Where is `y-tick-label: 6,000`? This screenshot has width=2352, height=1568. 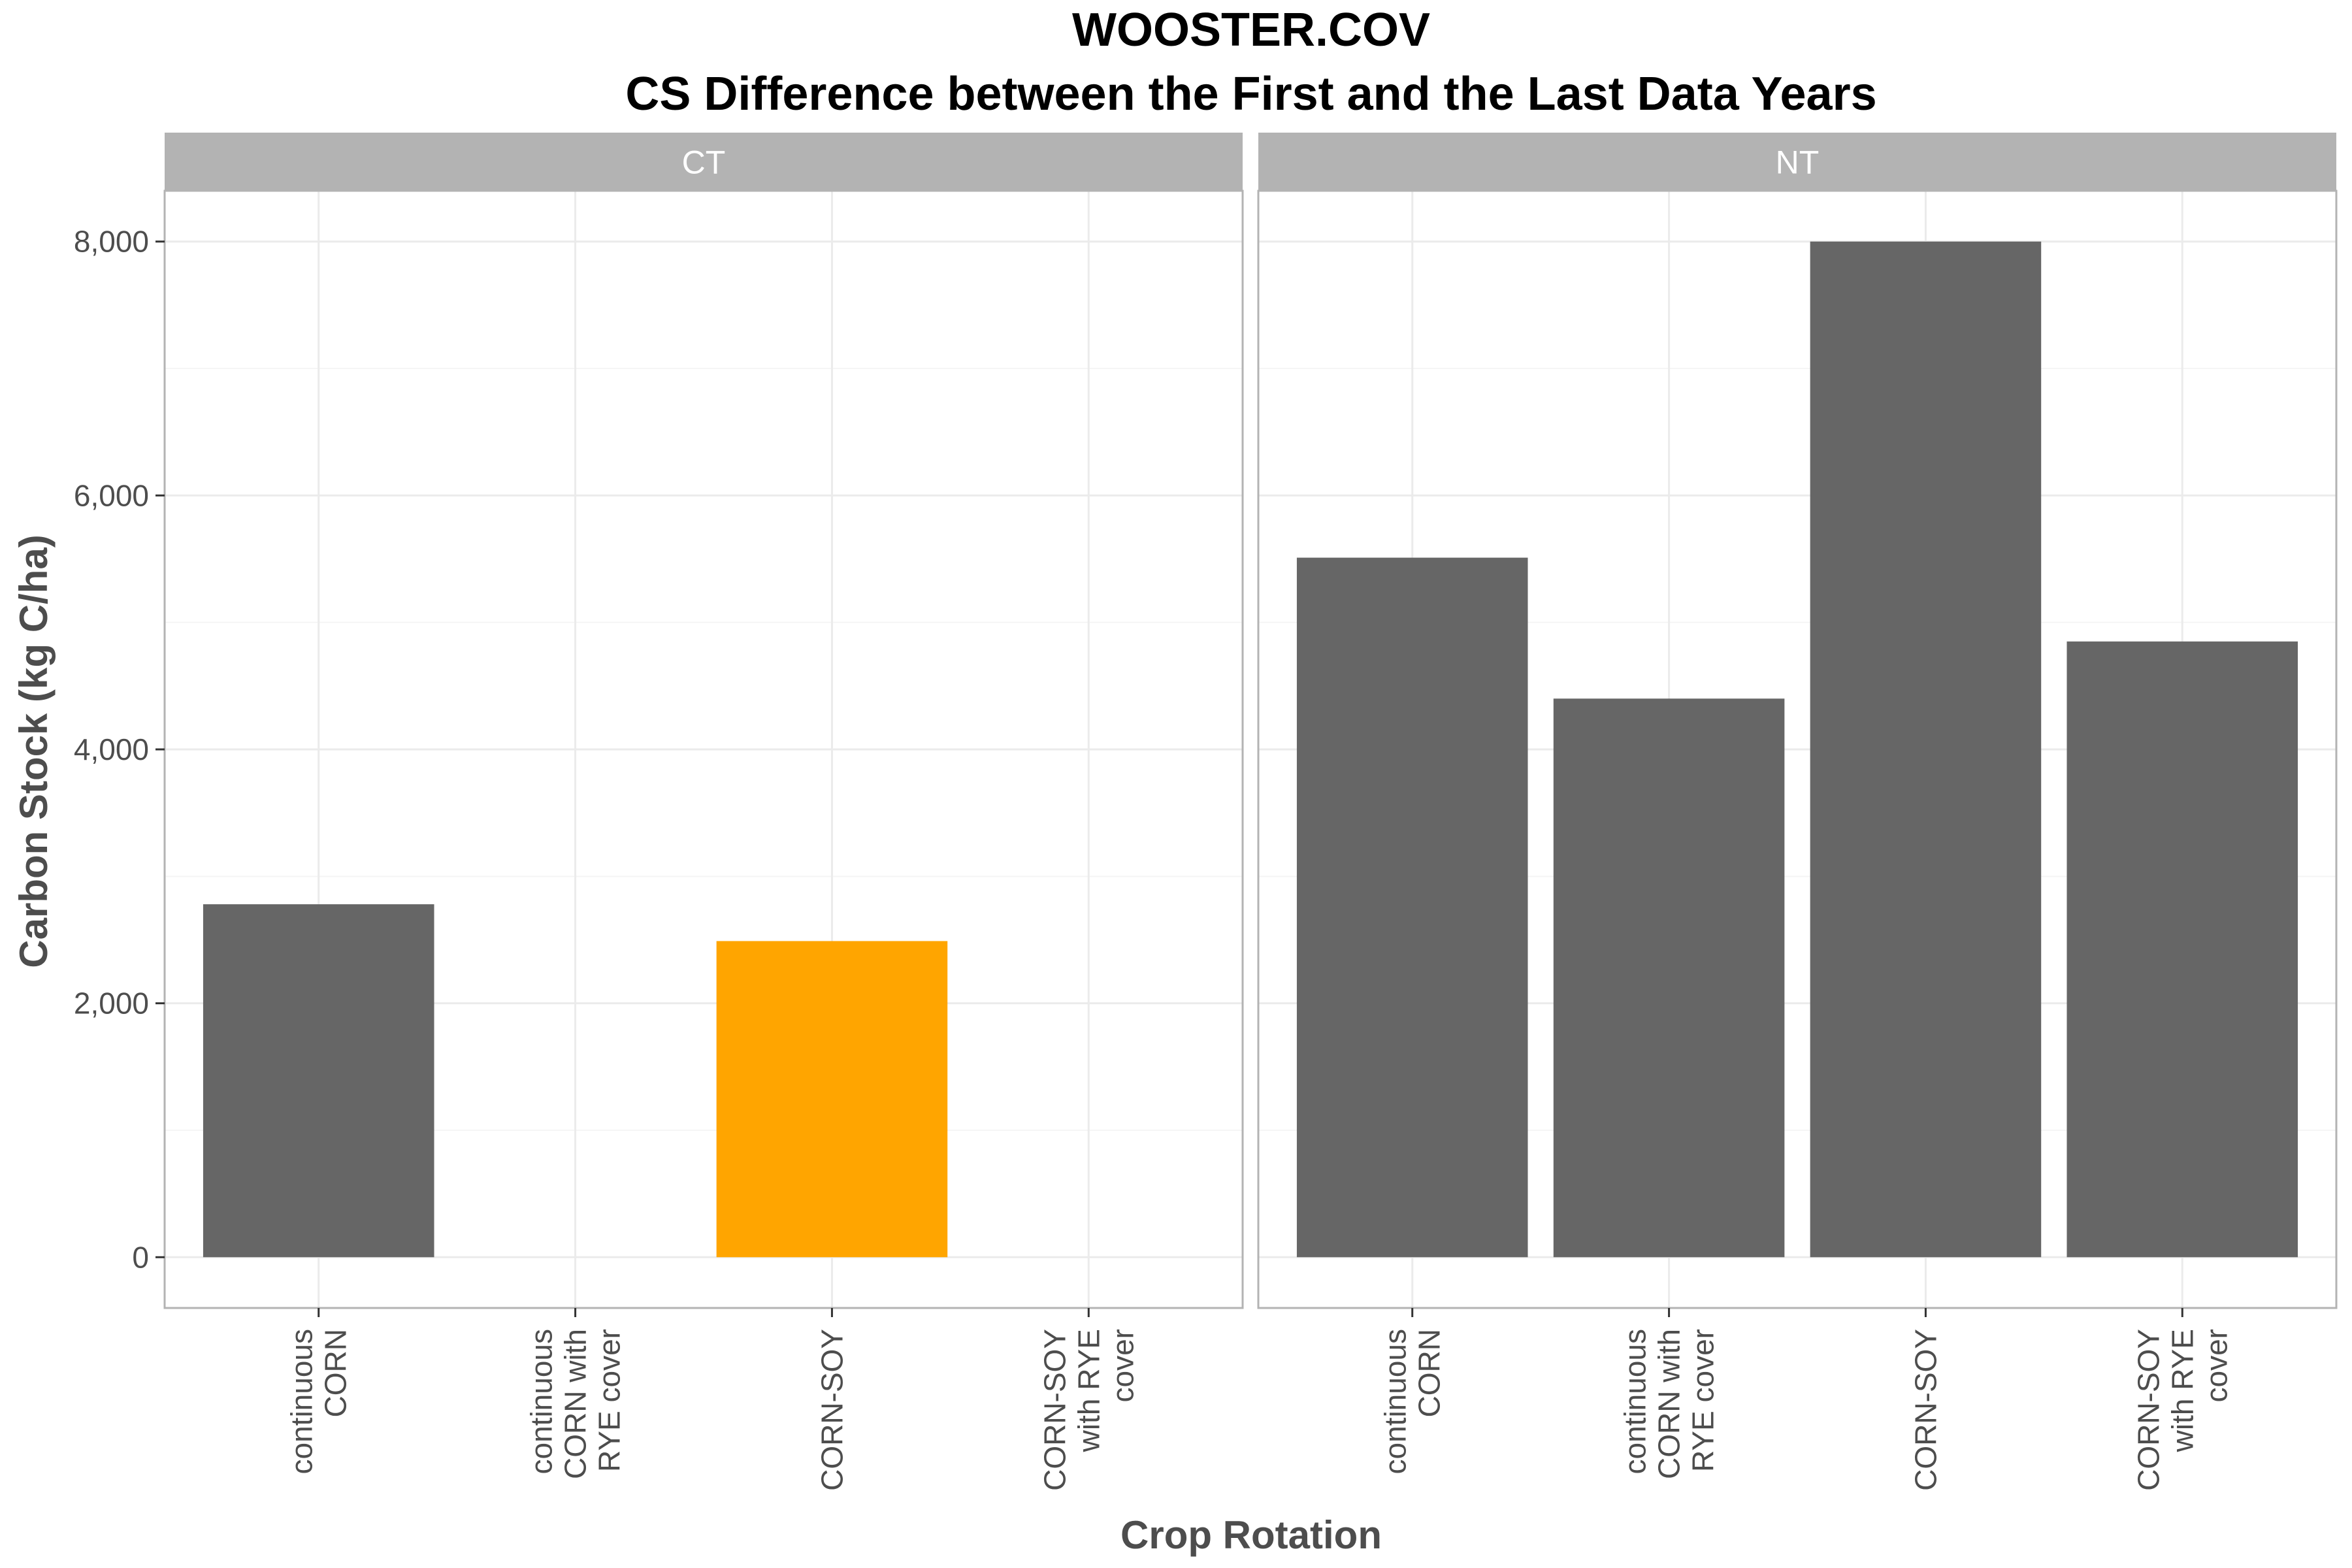 y-tick-label: 6,000 is located at coordinates (111, 495).